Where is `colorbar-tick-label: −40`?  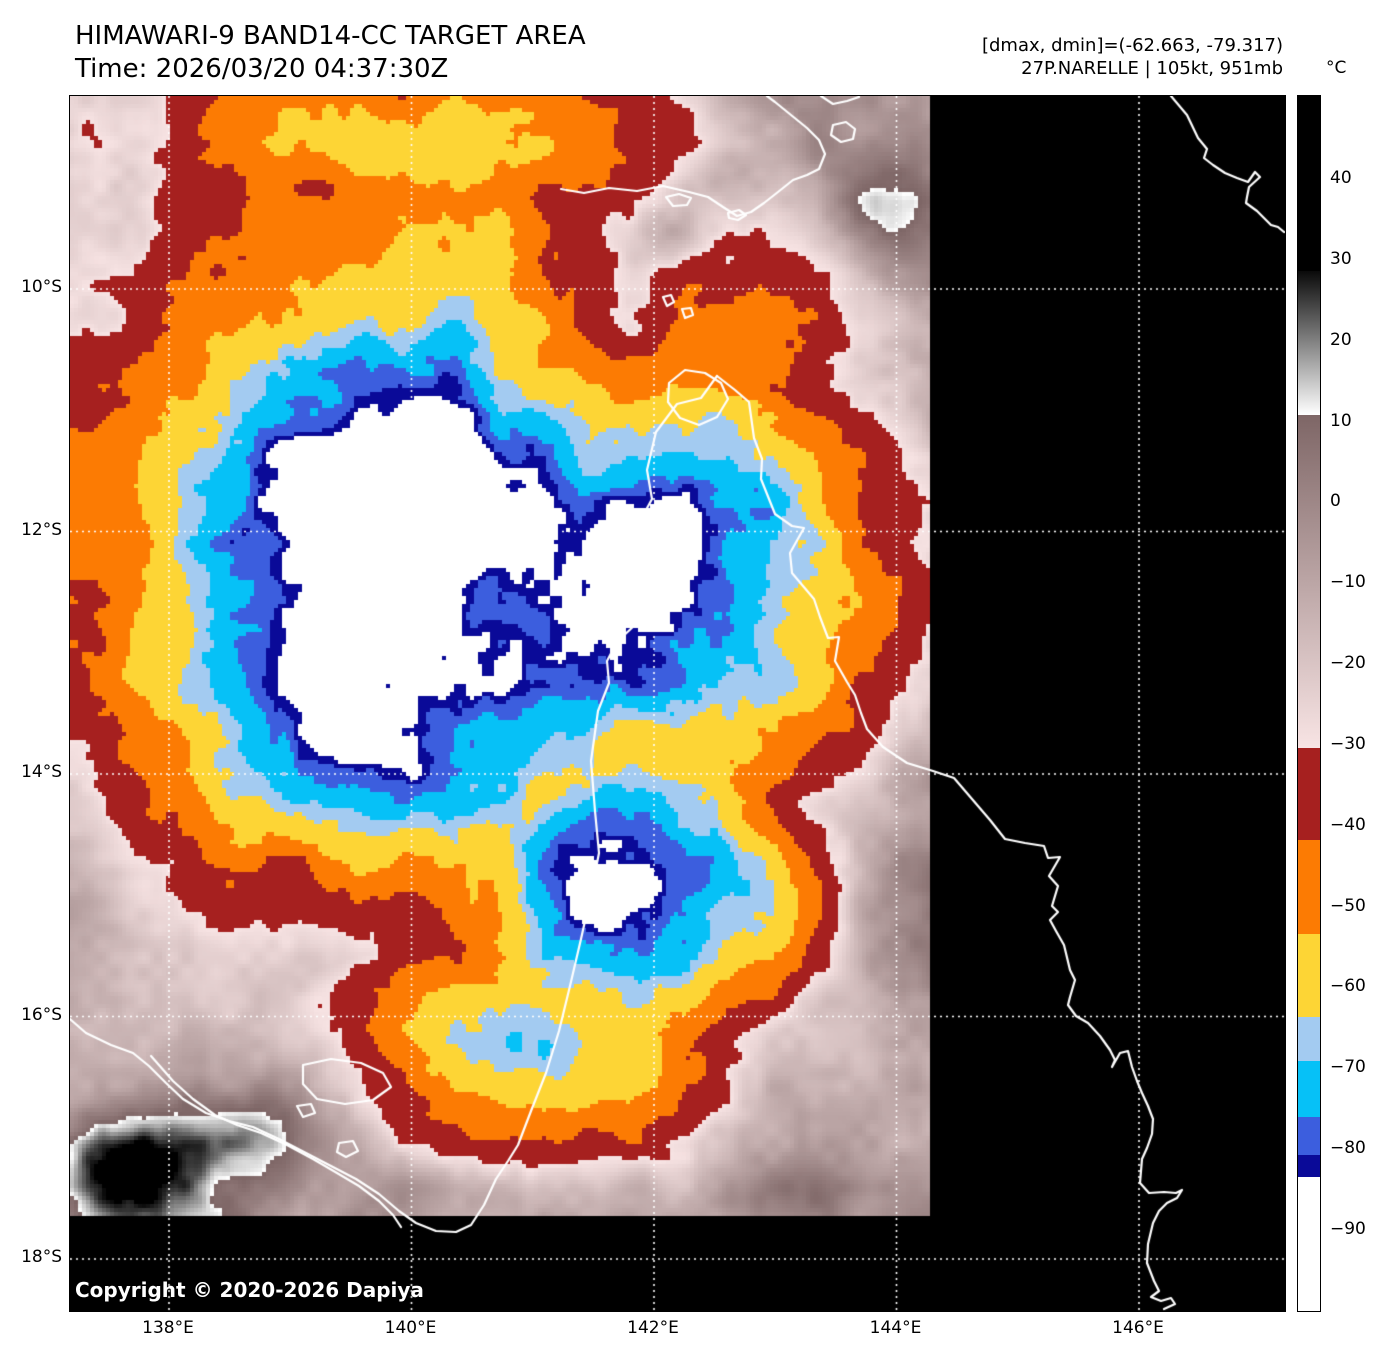 colorbar-tick-label: −40 is located at coordinates (1348, 824).